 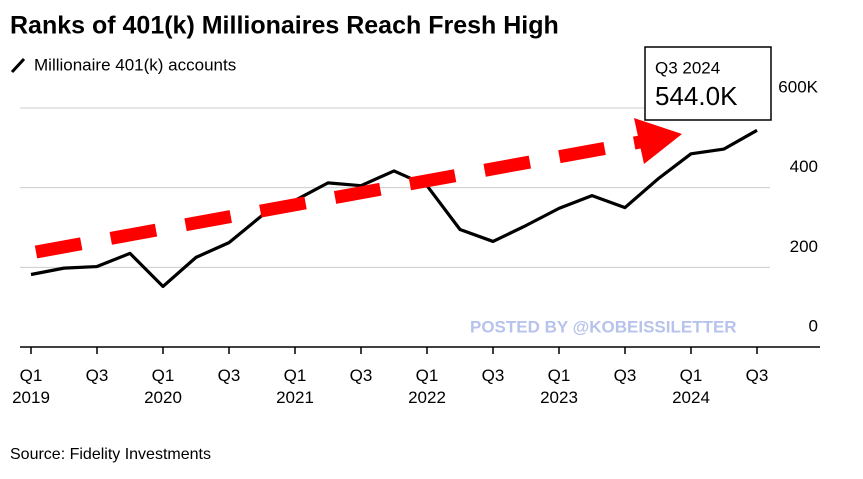 I want to click on arrow-head, so click(x=658, y=141).